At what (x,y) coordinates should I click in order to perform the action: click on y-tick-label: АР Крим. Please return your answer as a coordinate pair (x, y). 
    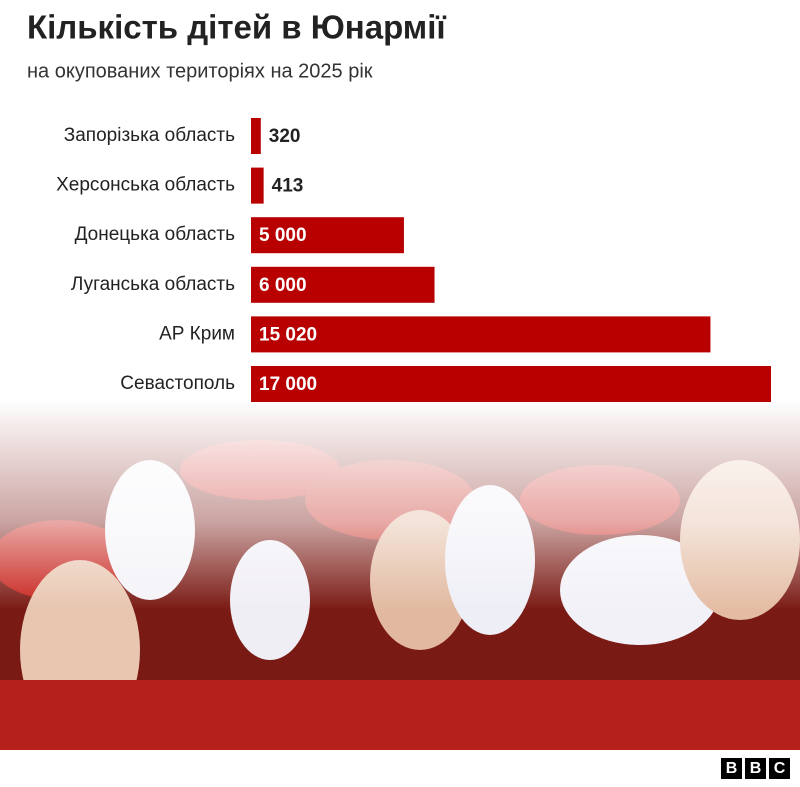
    Looking at the image, I should click on (197, 333).